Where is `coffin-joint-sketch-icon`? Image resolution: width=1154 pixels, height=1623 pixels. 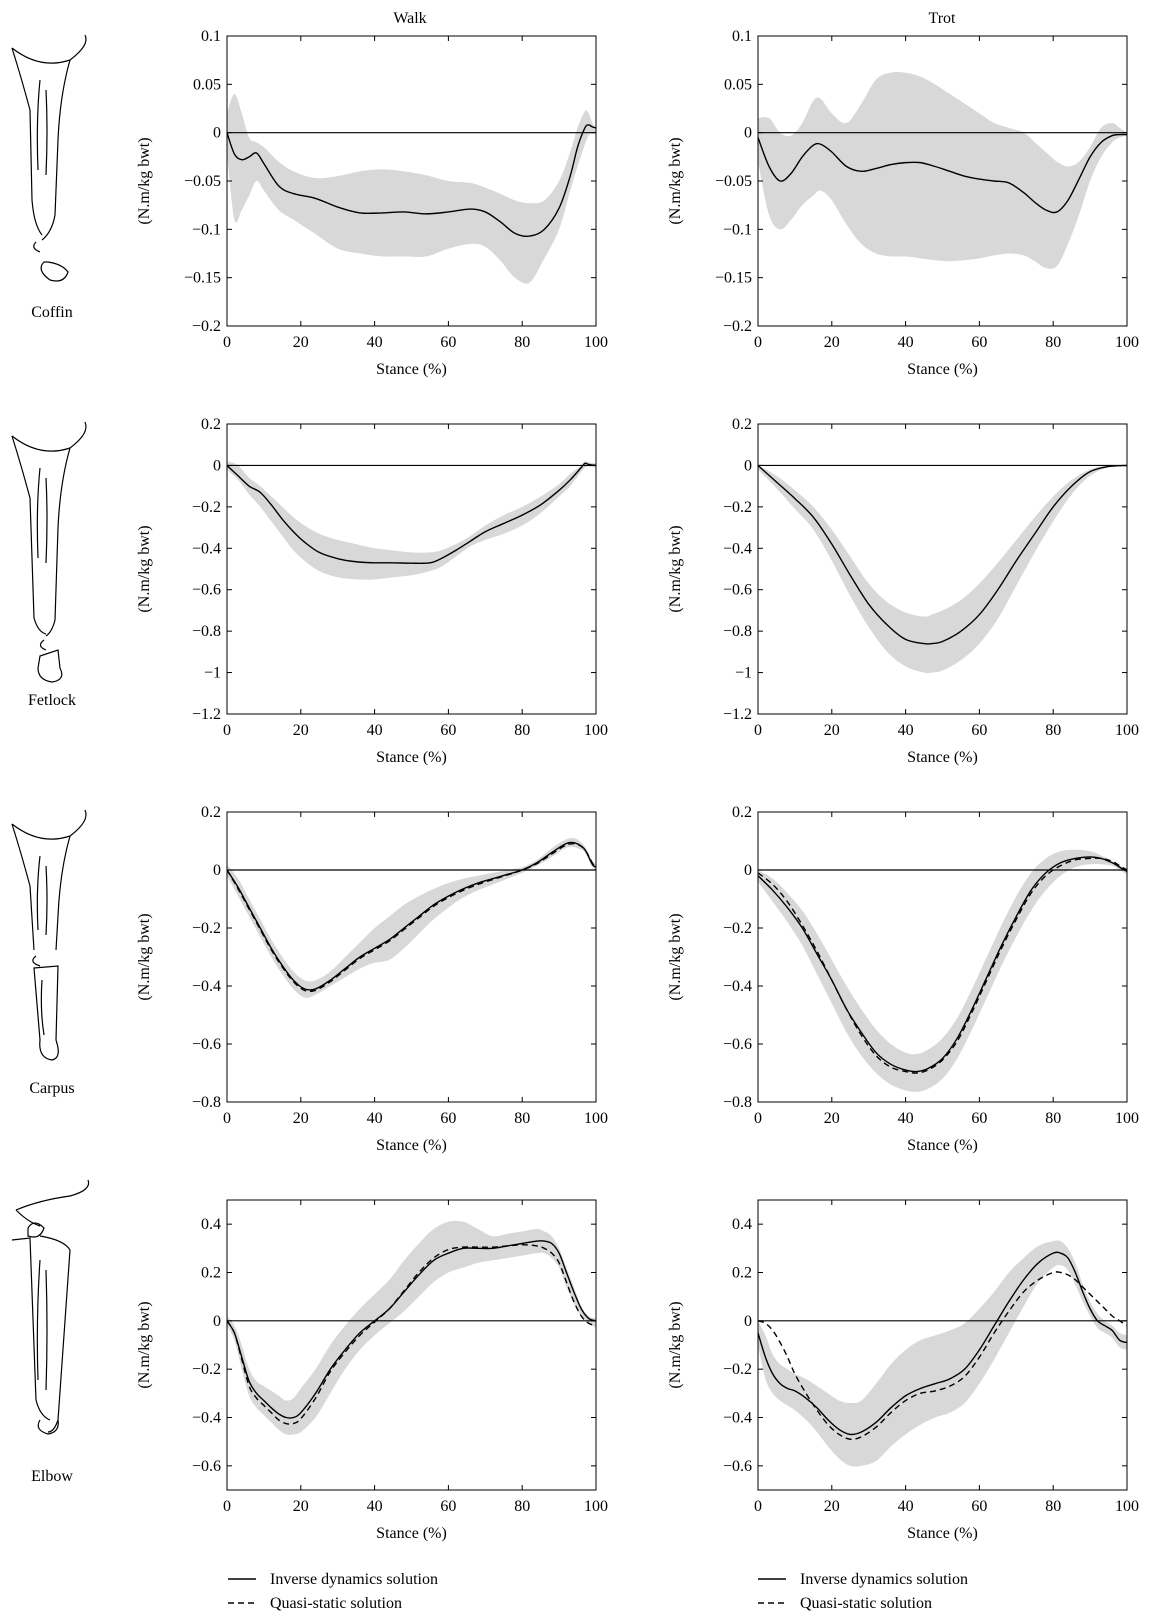 coffin-joint-sketch-icon is located at coordinates (49, 158).